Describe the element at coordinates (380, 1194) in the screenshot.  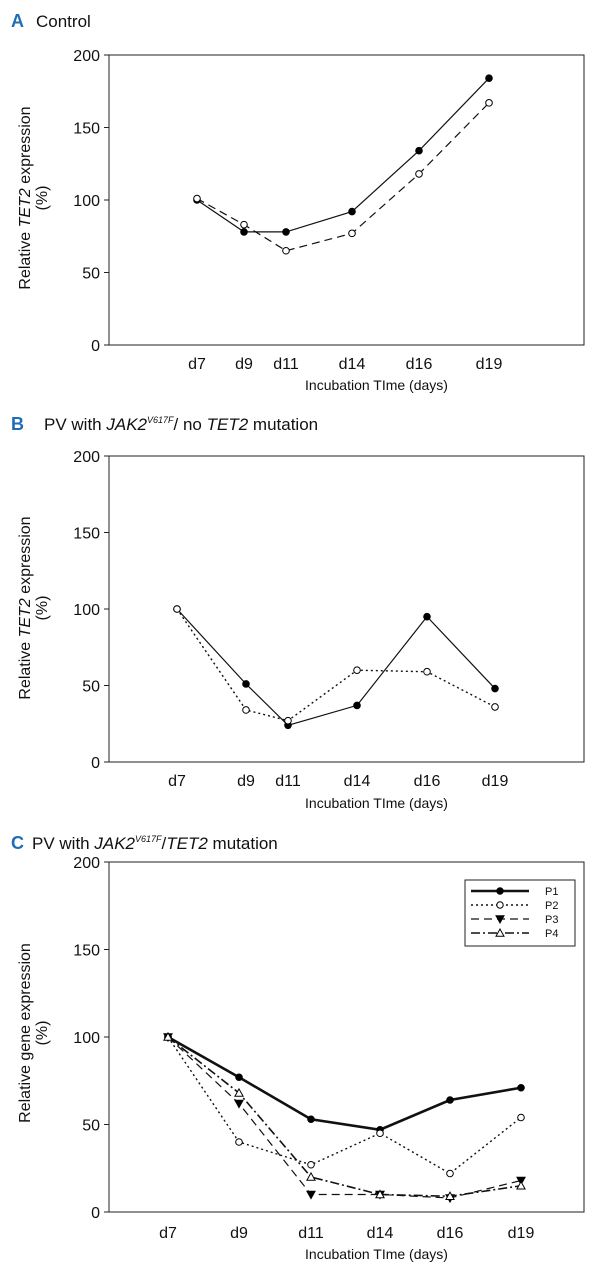
I see `data-point-P4-d14` at that location.